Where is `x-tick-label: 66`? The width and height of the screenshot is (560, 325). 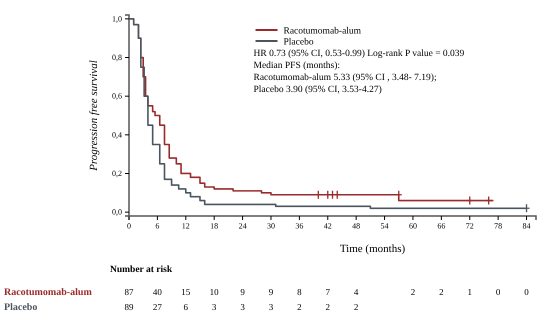
x-tick-label: 66 is located at coordinates (441, 226).